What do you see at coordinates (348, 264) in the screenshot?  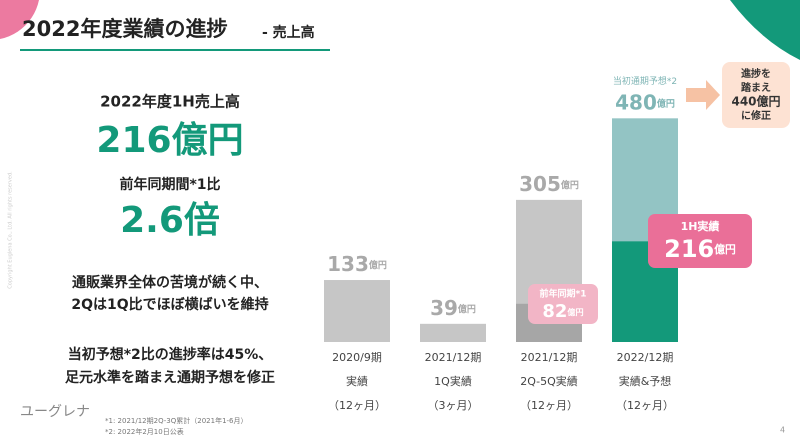 I see `value-number: 133` at bounding box center [348, 264].